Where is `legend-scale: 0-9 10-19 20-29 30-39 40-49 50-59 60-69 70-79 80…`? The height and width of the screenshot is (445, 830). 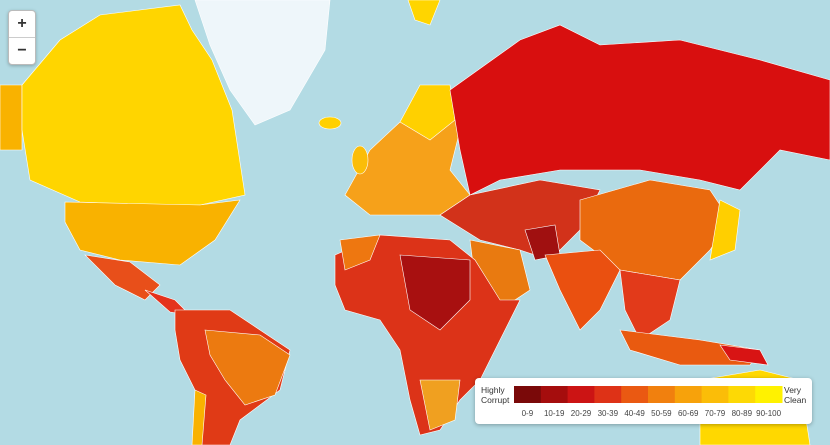
legend-scale: 0-9 10-19 20-29 30-39 40-49 50-59 60-69 70-79 80… is located at coordinates (648, 402).